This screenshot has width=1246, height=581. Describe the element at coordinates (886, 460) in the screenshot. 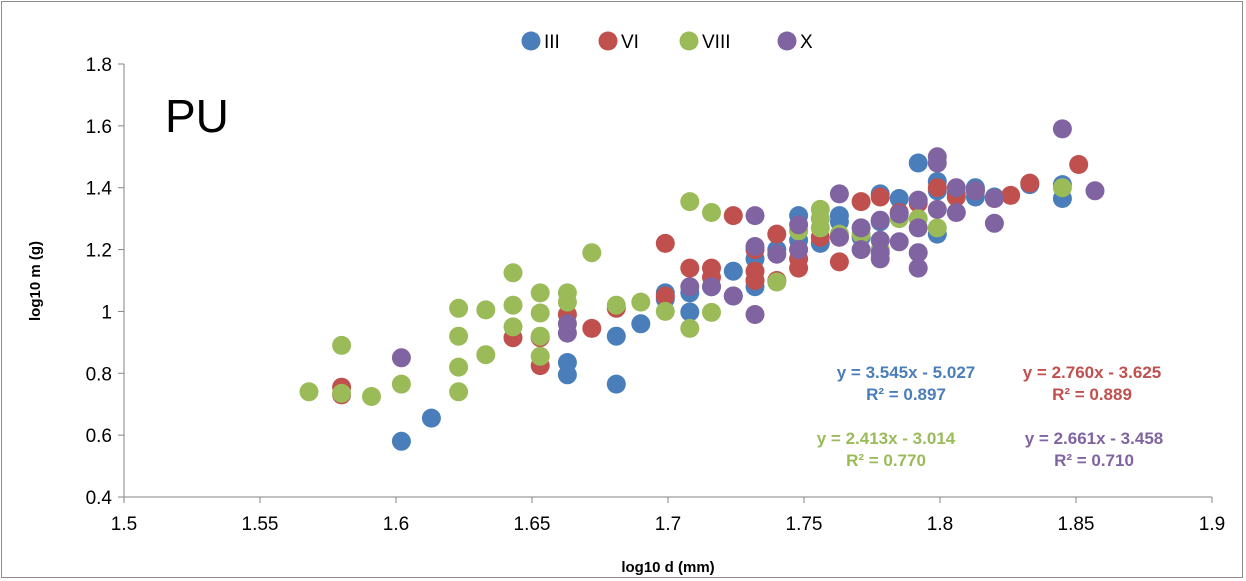

I see `r-squared-value: R² = 0.770` at that location.